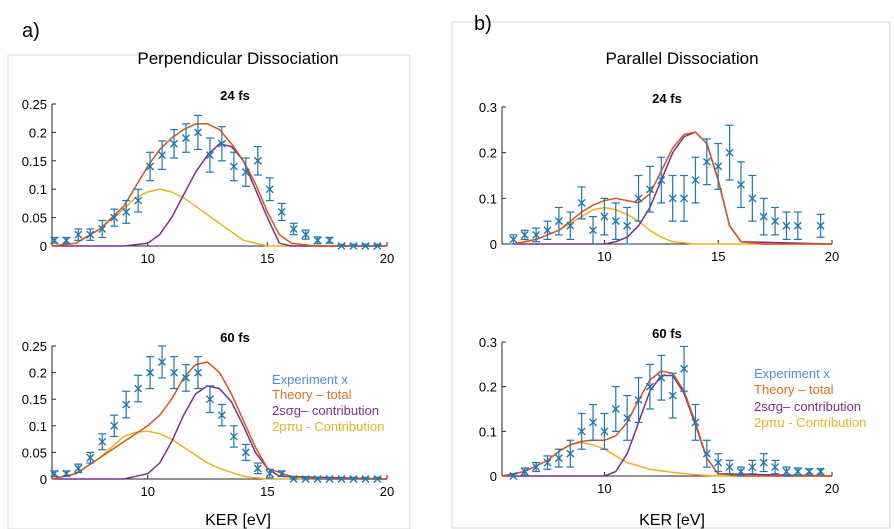 The height and width of the screenshot is (529, 894). Describe the element at coordinates (810, 422) in the screenshot. I see `legend-b-pu: 2pπu - Contribution` at that location.